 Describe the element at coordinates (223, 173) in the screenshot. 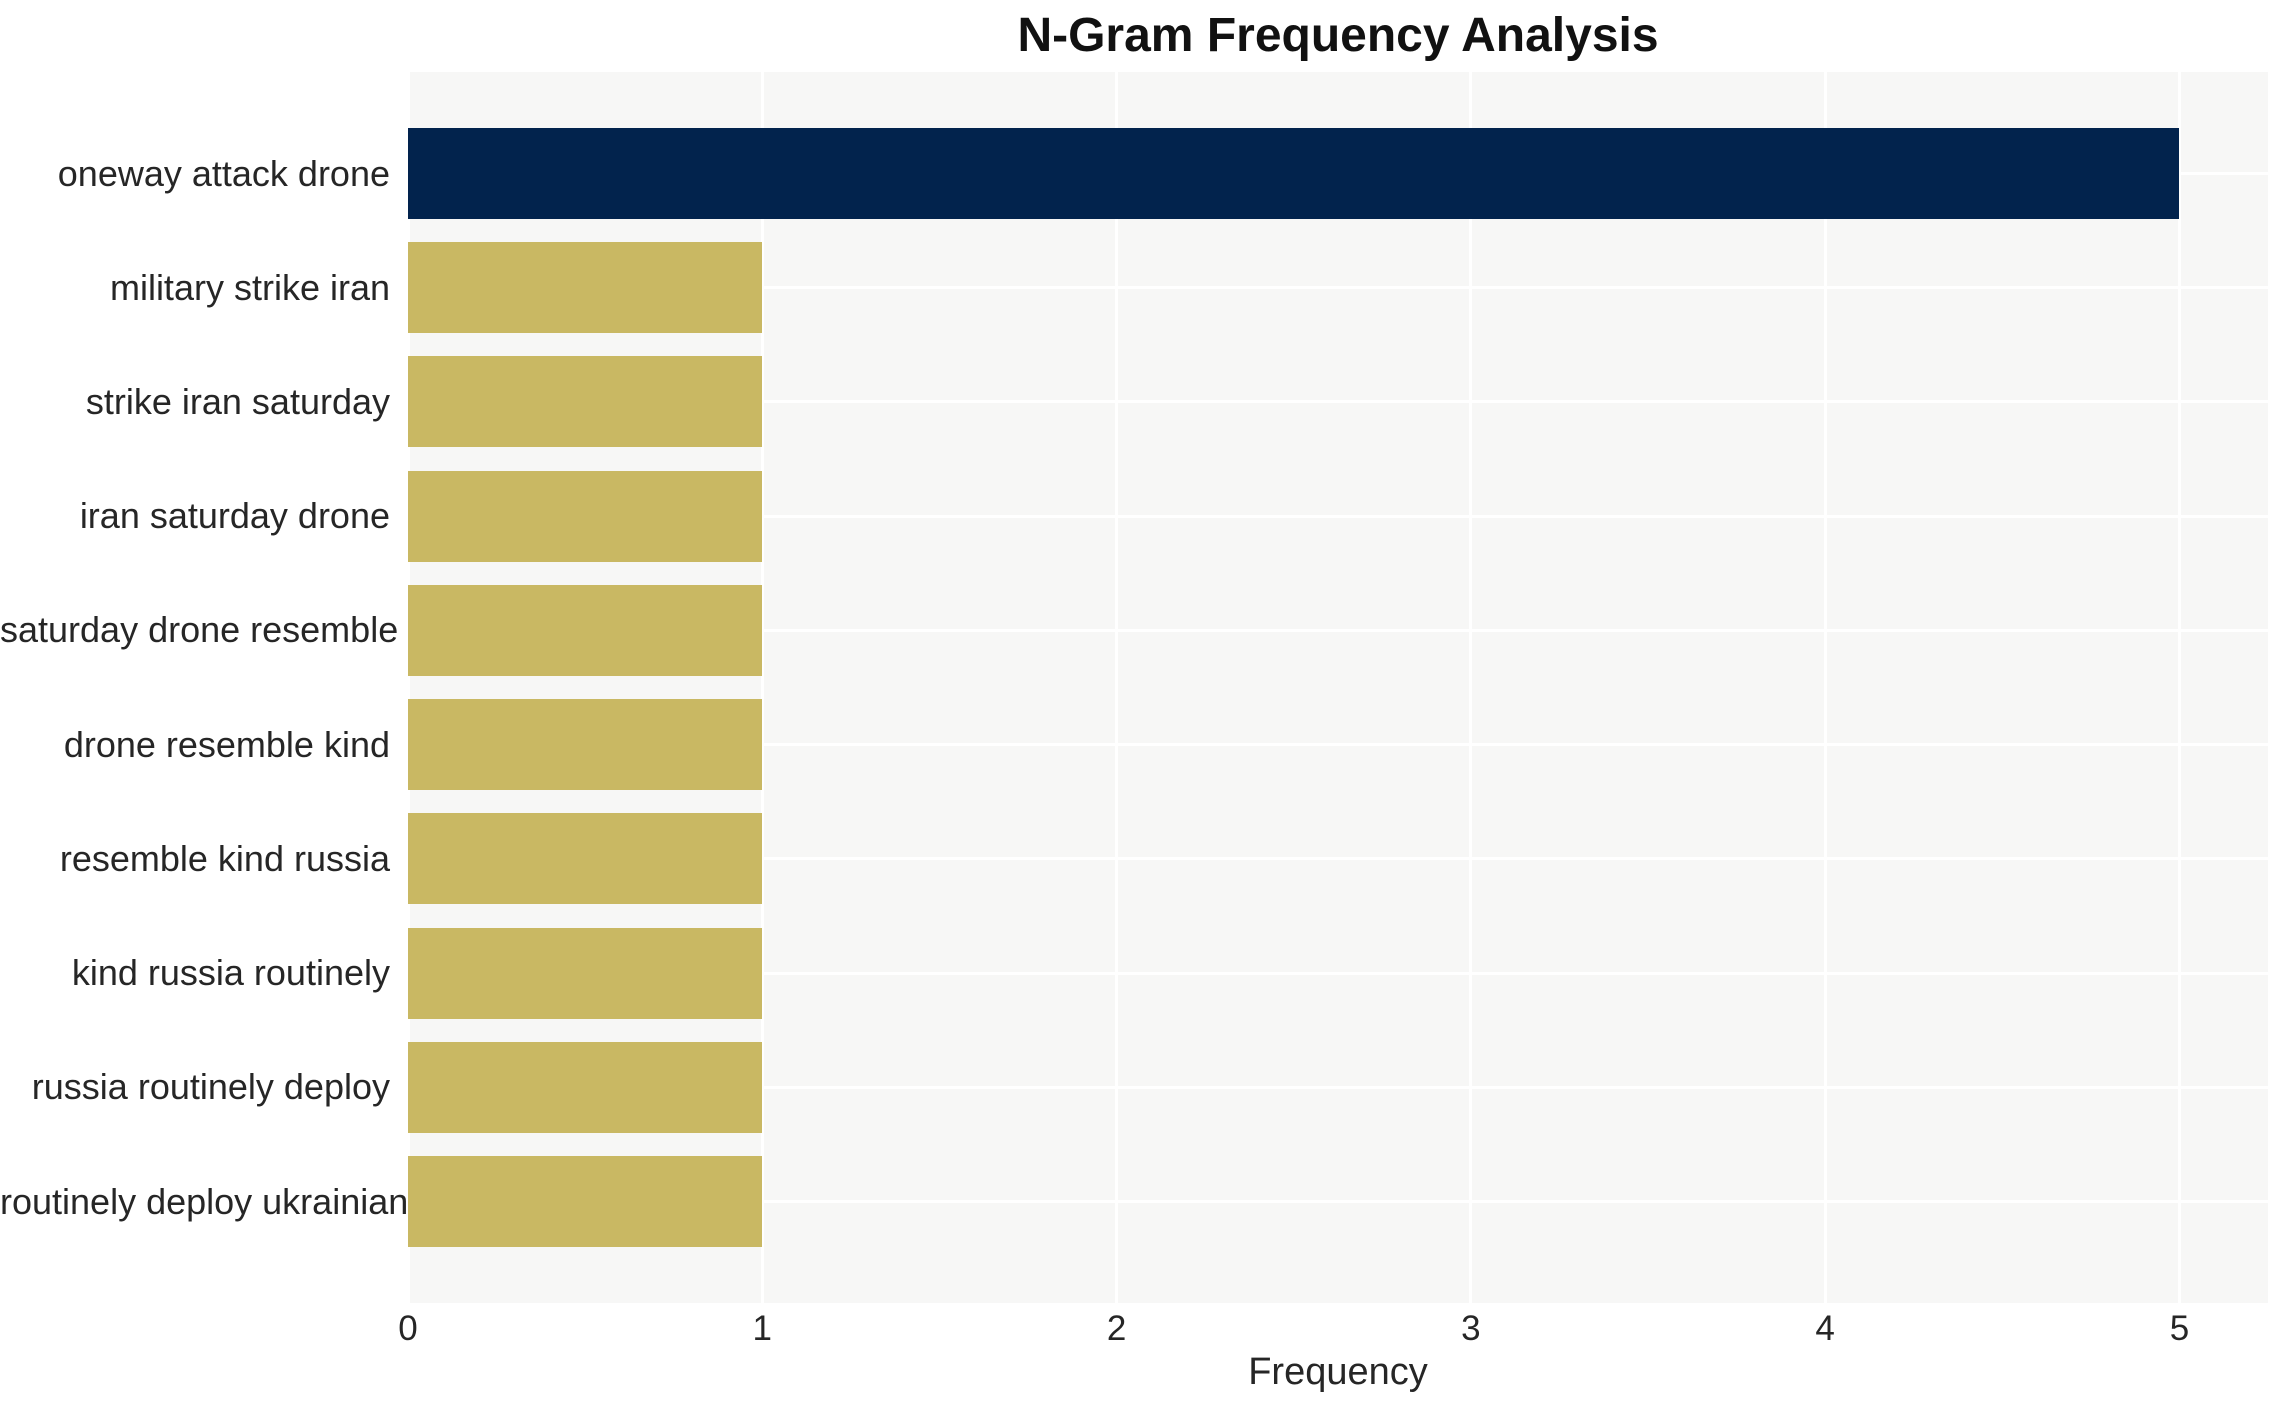

I see `y-tick-label: oneway attack drone` at that location.